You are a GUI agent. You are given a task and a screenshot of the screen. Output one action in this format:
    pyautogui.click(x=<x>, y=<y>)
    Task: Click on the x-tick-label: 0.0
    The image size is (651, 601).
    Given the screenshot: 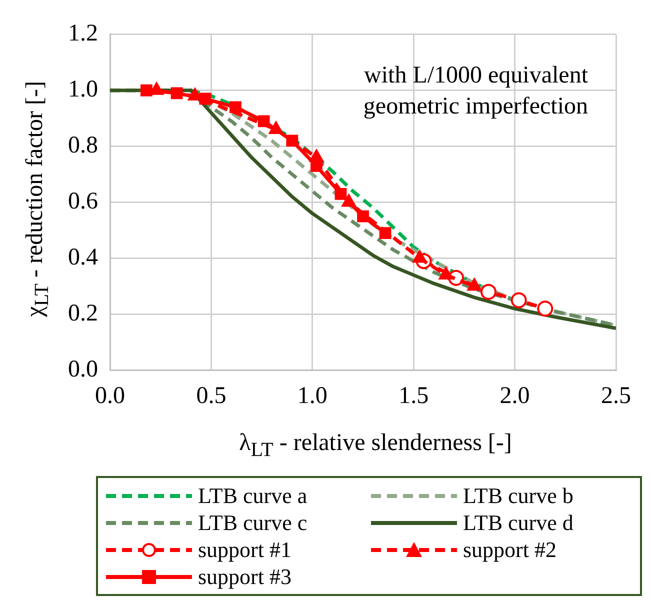 What is the action you would take?
    pyautogui.click(x=110, y=395)
    